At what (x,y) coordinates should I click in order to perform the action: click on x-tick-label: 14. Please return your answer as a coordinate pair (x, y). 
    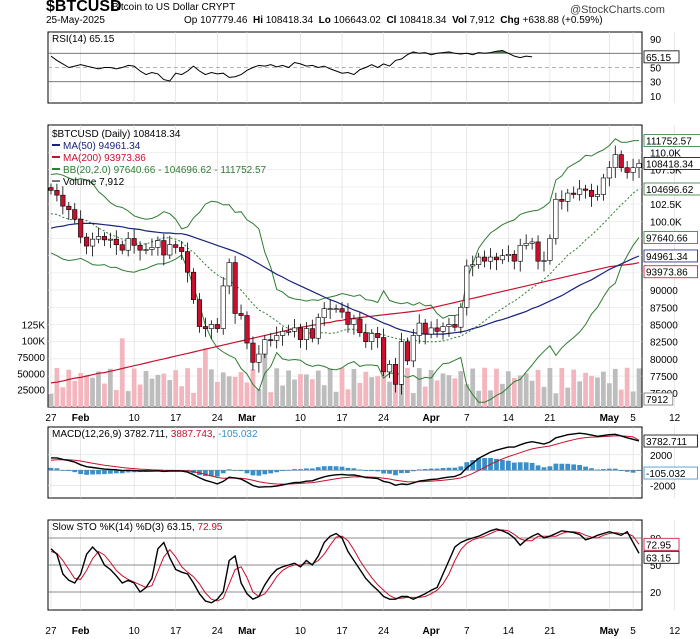
    Looking at the image, I should click on (509, 418).